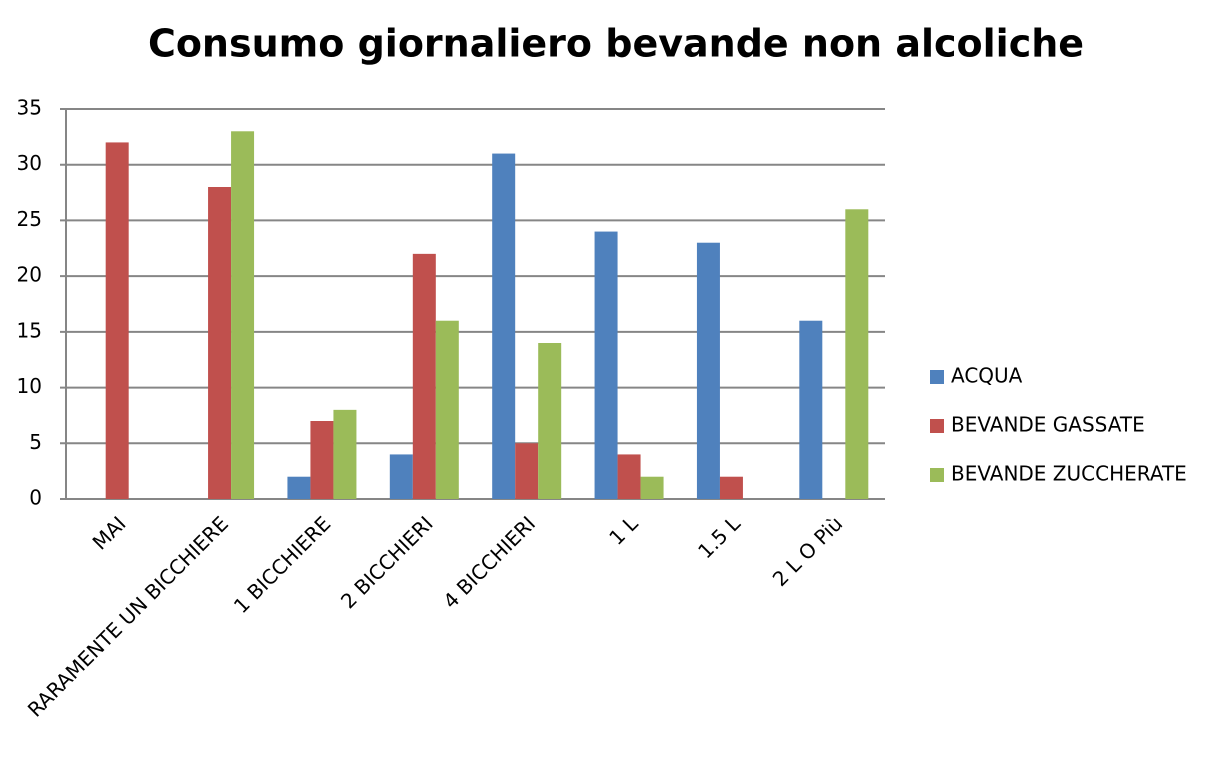  What do you see at coordinates (29, 163) in the screenshot?
I see `y-tick-label: 30` at bounding box center [29, 163].